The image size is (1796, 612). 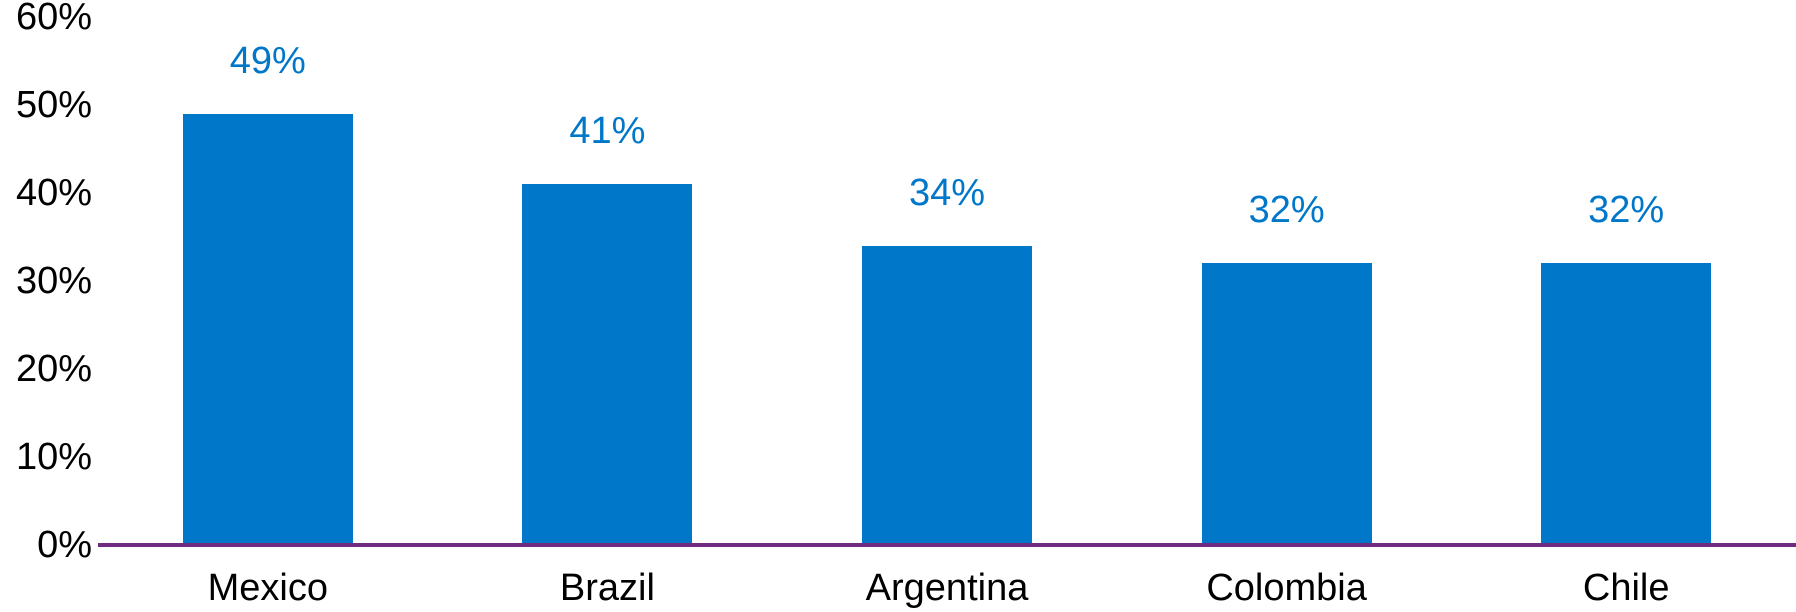 What do you see at coordinates (267, 588) in the screenshot?
I see `x-category-label-mexico: Mexico` at bounding box center [267, 588].